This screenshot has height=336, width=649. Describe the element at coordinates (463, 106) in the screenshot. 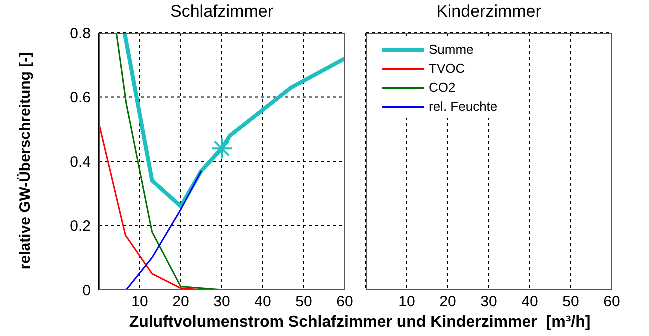

I see `legend-label: rel. Feuchte` at that location.